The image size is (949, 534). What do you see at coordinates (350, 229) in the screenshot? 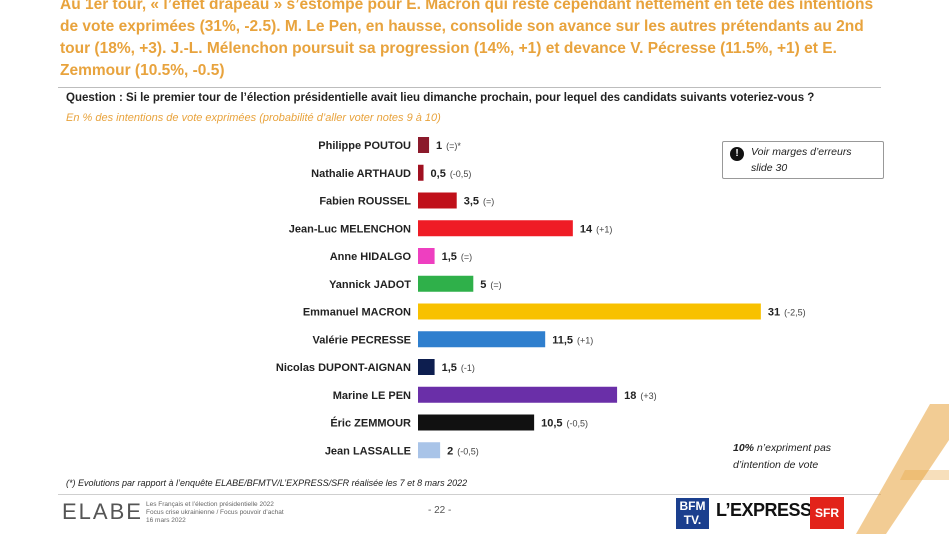
I see `candidate-label: Jean-Luc MELENCHON` at bounding box center [350, 229].